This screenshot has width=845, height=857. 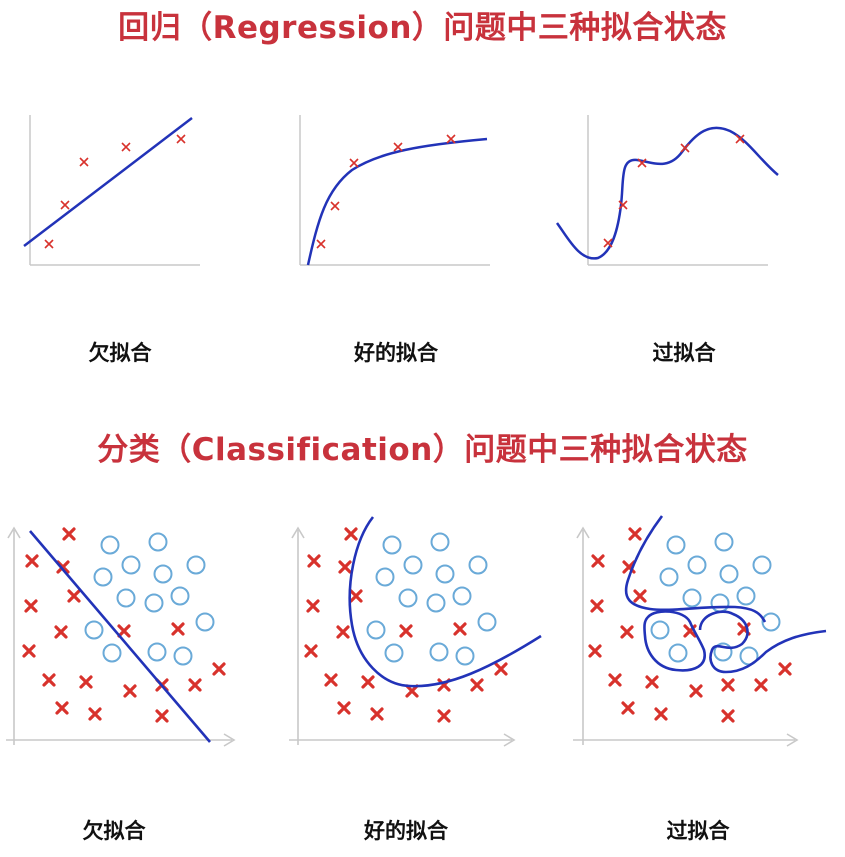 I want to click on classification-overfit-panel, so click(x=700, y=631).